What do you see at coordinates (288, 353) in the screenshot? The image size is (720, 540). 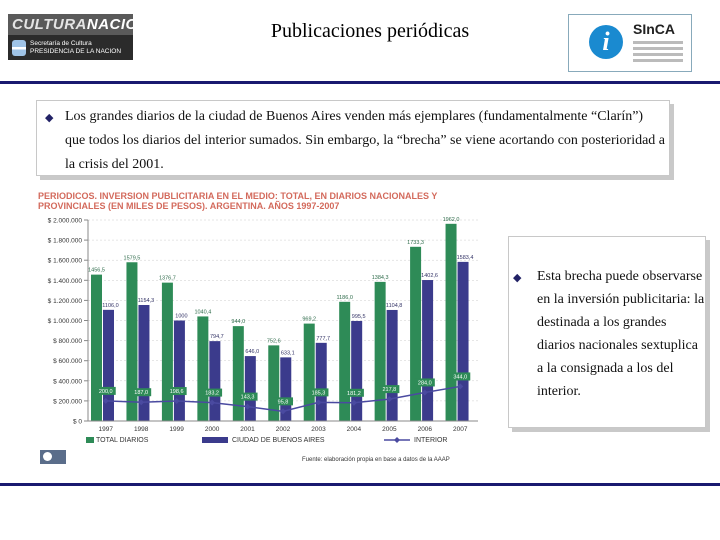 I see `data-label-ciudad: 633,1` at bounding box center [288, 353].